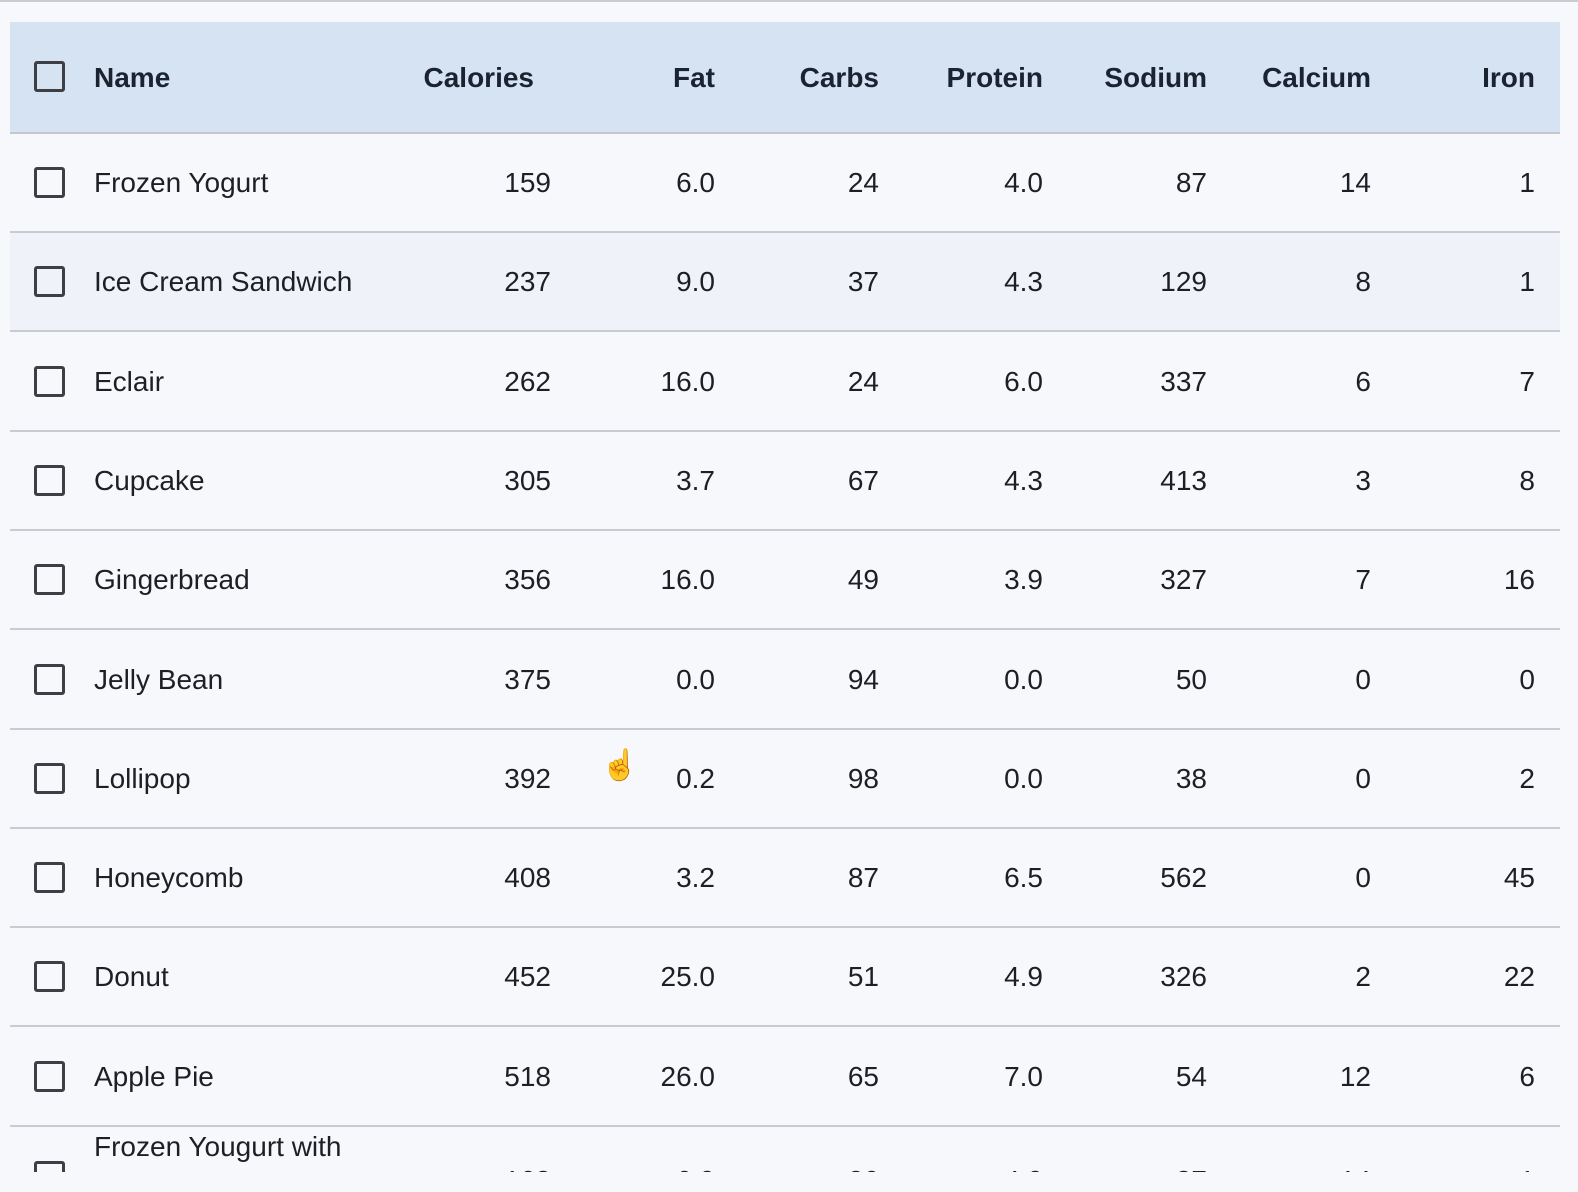  Describe the element at coordinates (1527, 679) in the screenshot. I see `cell-iron: 0` at that location.